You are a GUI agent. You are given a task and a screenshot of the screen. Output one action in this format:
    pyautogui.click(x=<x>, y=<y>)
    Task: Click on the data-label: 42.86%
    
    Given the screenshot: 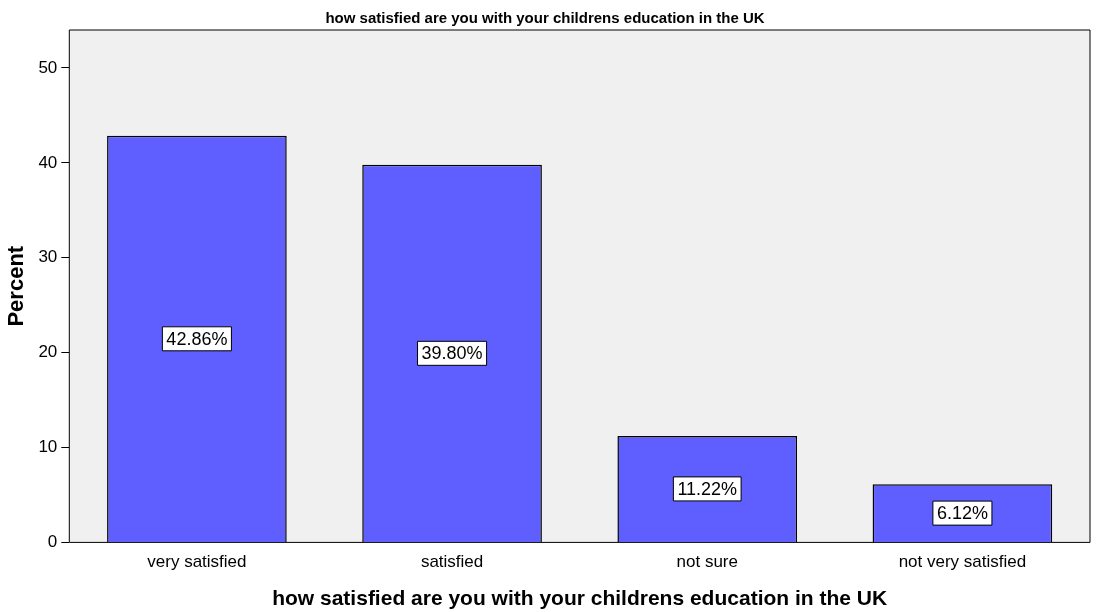 What is the action you would take?
    pyautogui.click(x=197, y=338)
    